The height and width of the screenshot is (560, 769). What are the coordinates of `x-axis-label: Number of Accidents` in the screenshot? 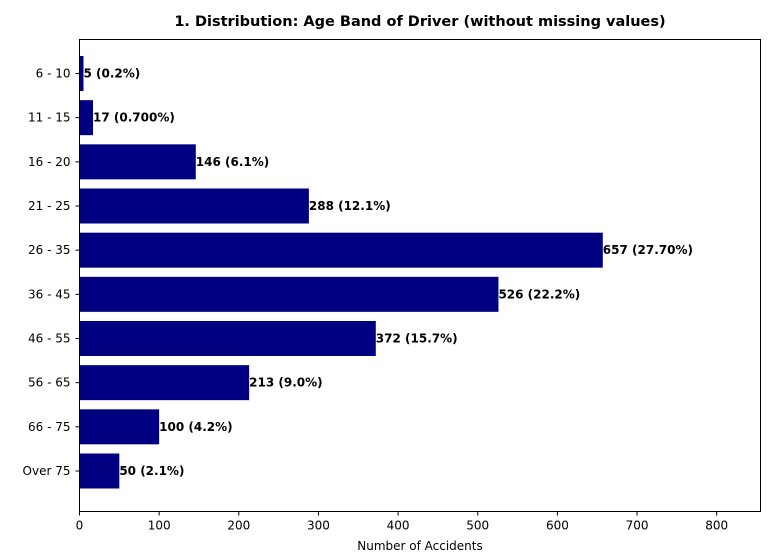 It's located at (420, 546).